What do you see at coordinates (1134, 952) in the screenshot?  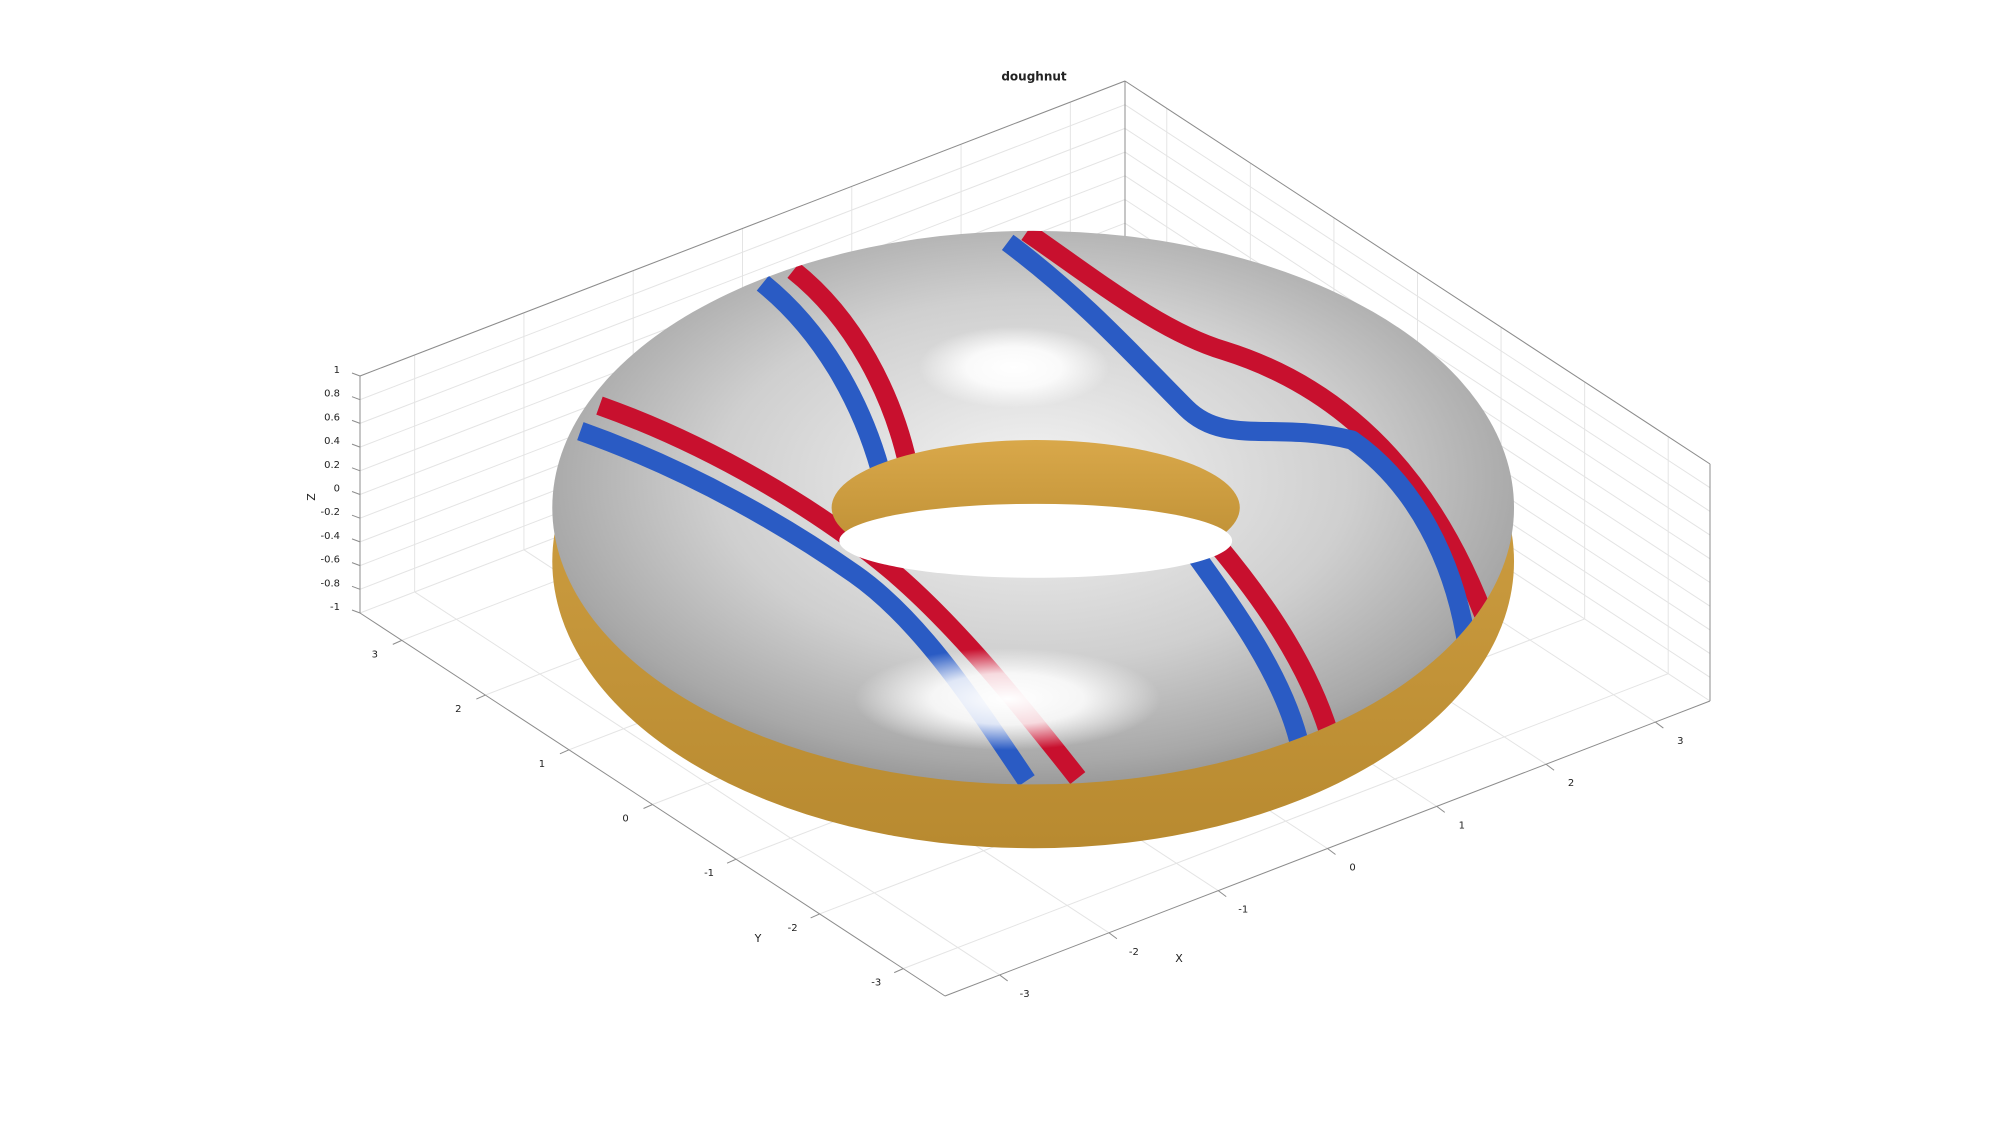 I see `x-tick-label: -2` at bounding box center [1134, 952].